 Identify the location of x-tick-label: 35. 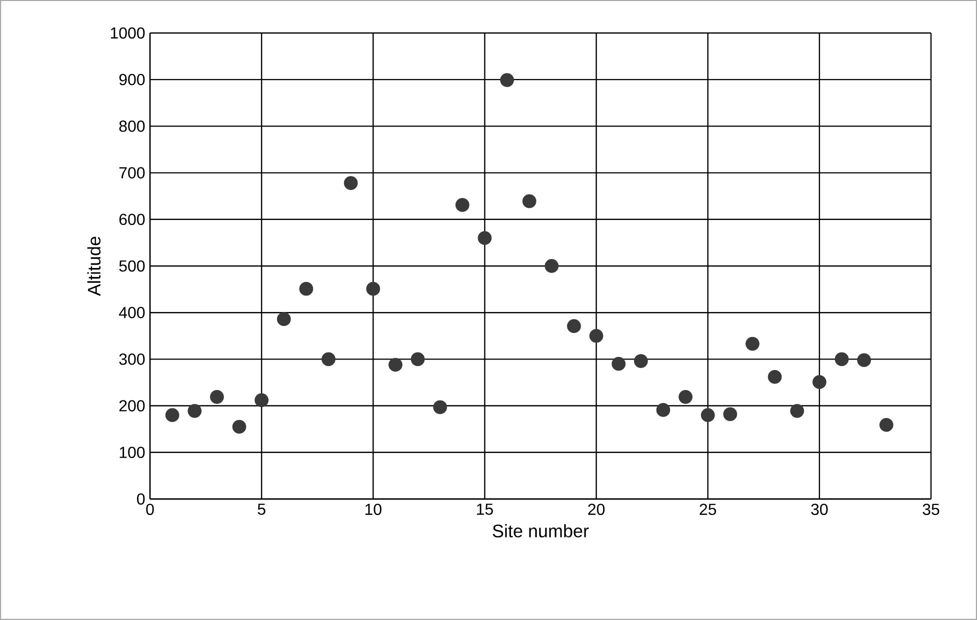
(931, 510).